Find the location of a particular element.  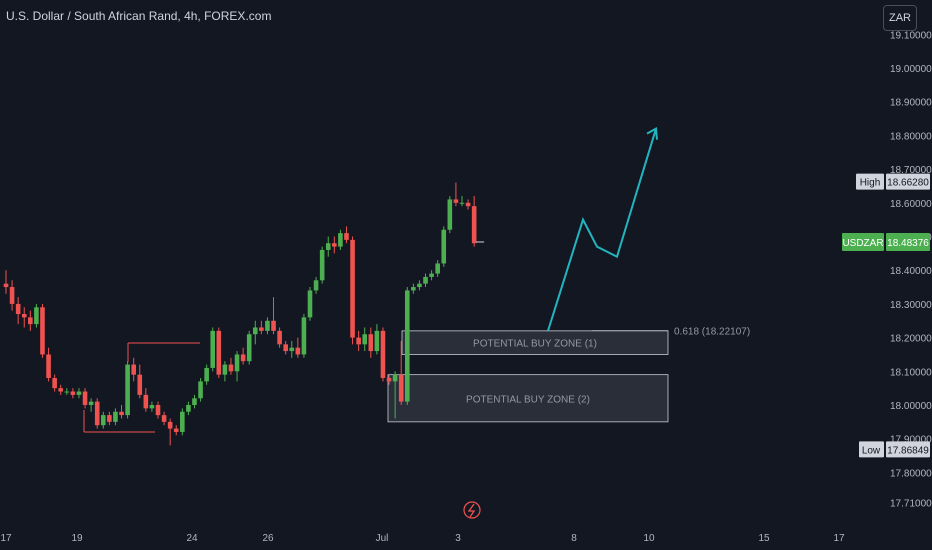

time-tick: 19 is located at coordinates (77, 538).